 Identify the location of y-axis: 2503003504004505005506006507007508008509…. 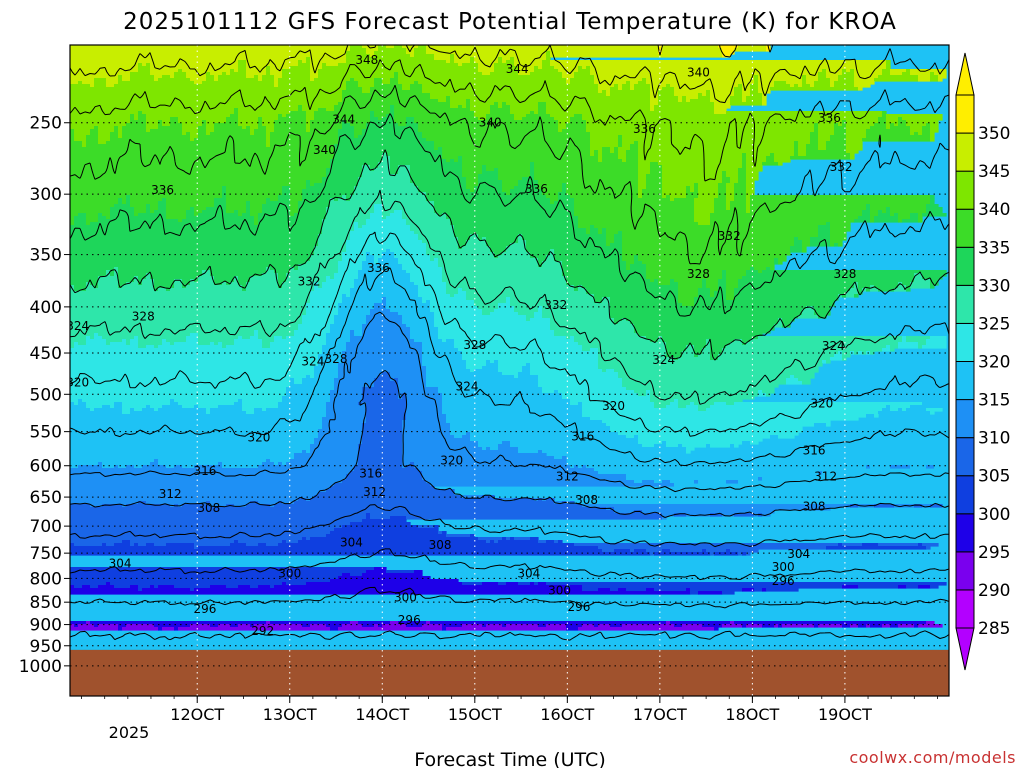
(44, 395).